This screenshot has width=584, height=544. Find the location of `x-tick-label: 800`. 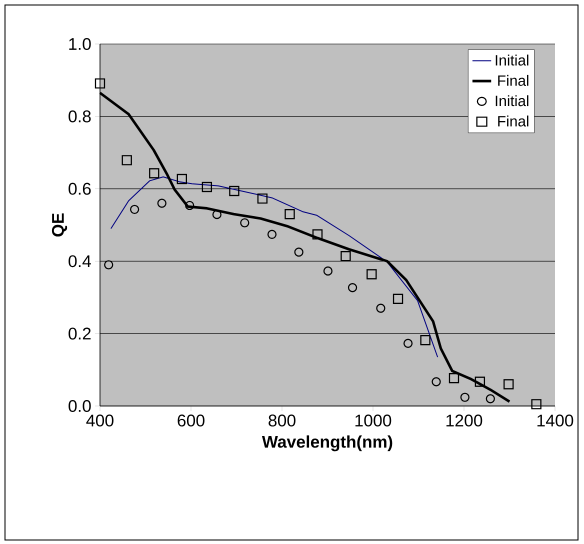

x-tick-label: 800 is located at coordinates (282, 420).